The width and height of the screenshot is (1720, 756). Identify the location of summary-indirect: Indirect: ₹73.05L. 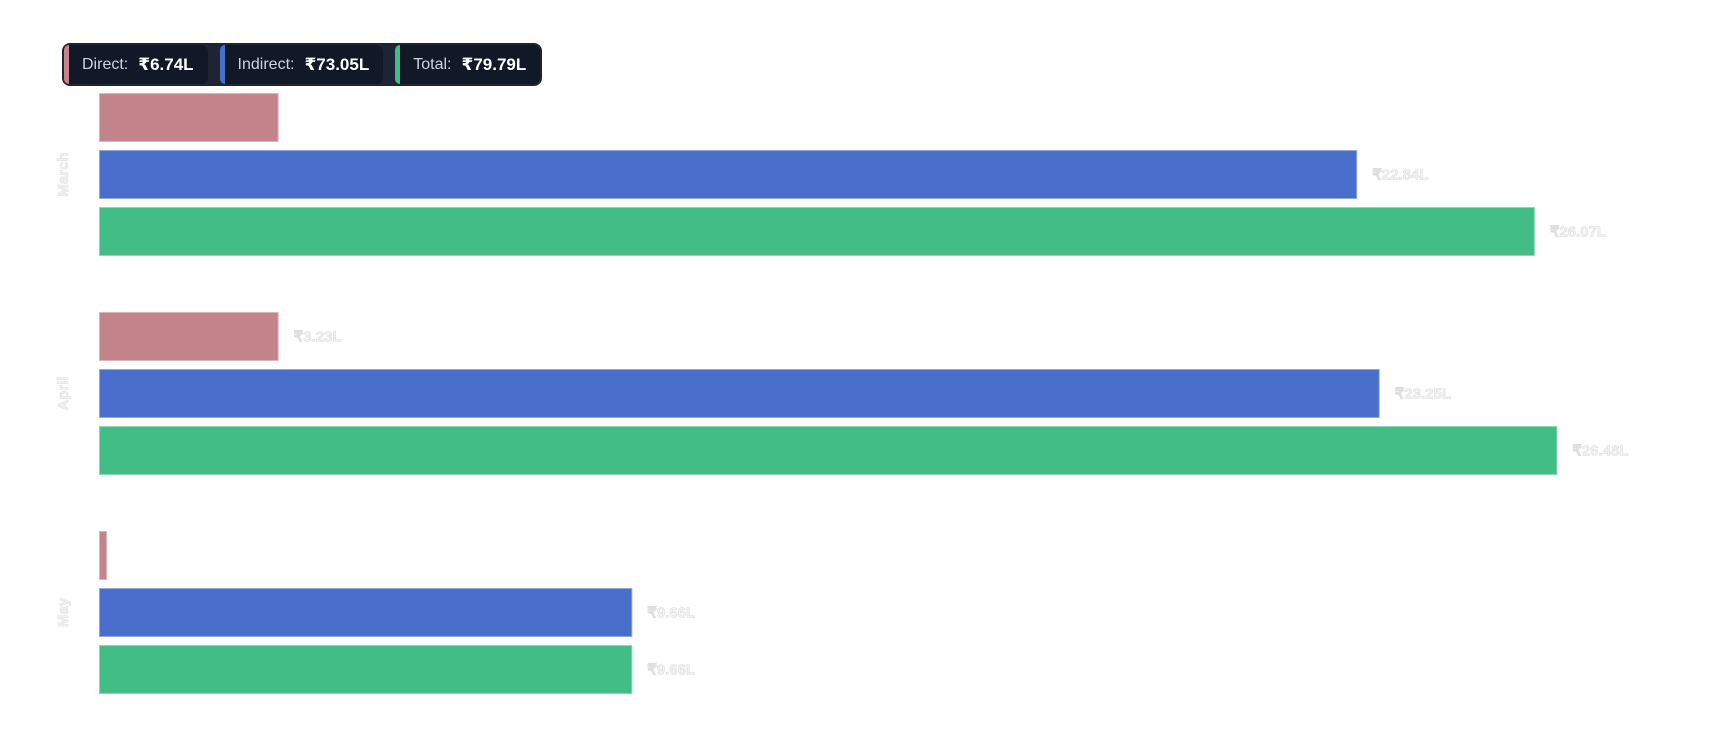
(301, 64).